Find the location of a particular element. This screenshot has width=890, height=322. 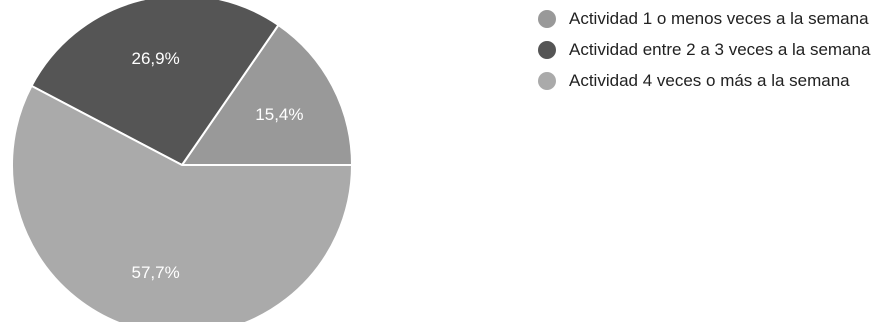

pie-data-label-3: 57,7% is located at coordinates (155, 272).